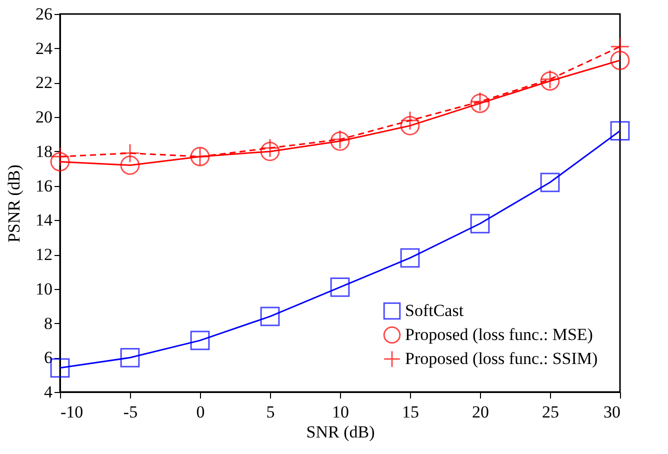 This screenshot has width=668, height=454. What do you see at coordinates (44, 117) in the screenshot?
I see `y-tick-label: 20` at bounding box center [44, 117].